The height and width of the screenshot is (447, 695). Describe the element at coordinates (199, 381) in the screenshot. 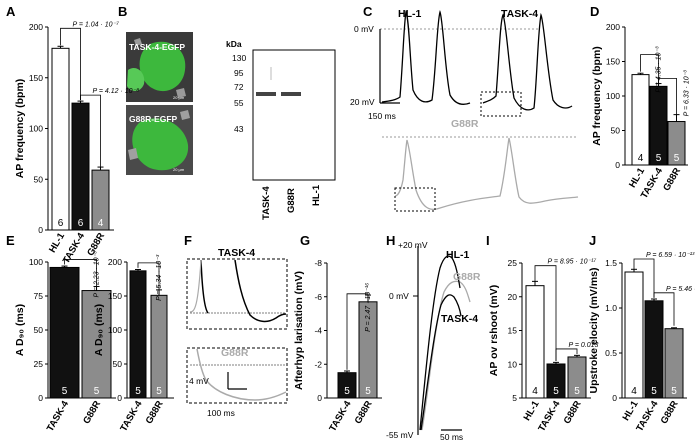

I see `f-voltage-scale-label: 4 mV` at that location.